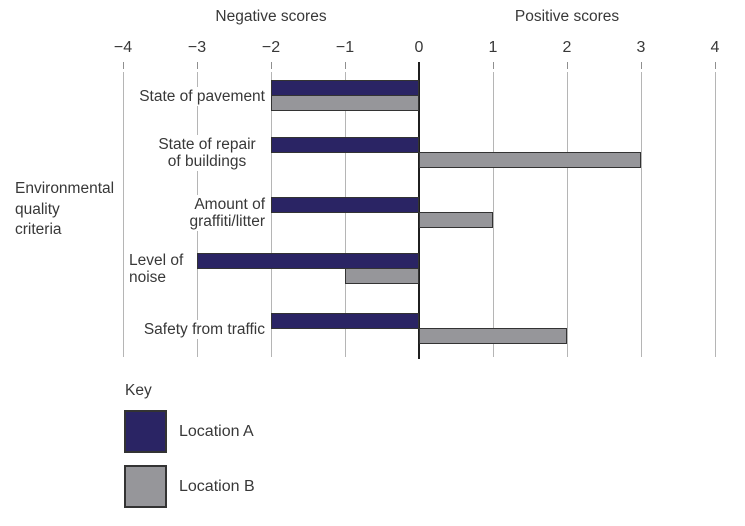 The width and height of the screenshot is (745, 526). What do you see at coordinates (567, 47) in the screenshot?
I see `x-tick-label: 2` at bounding box center [567, 47].